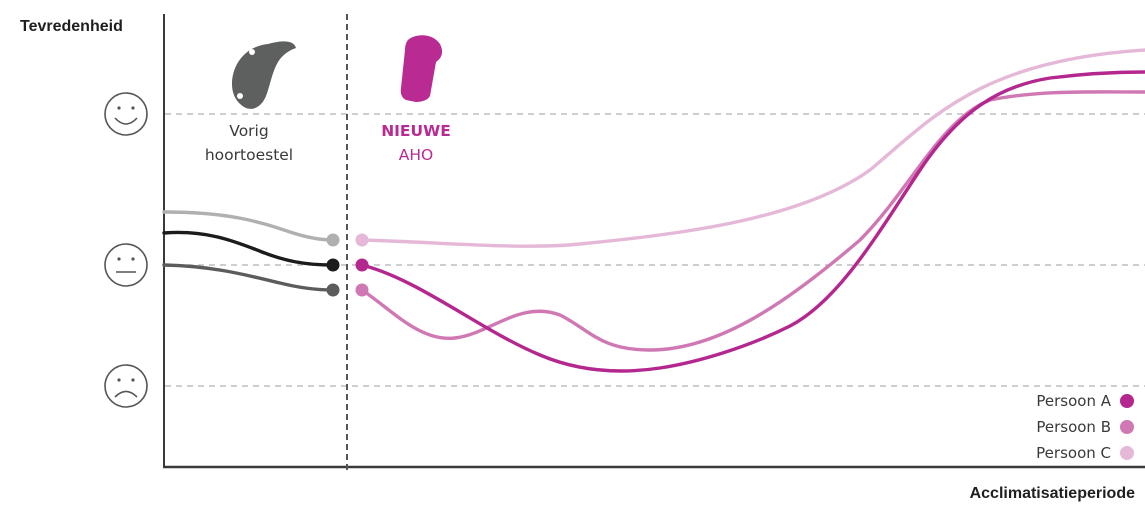 The image size is (1145, 505). I want to click on previous-point-a, so click(333, 265).